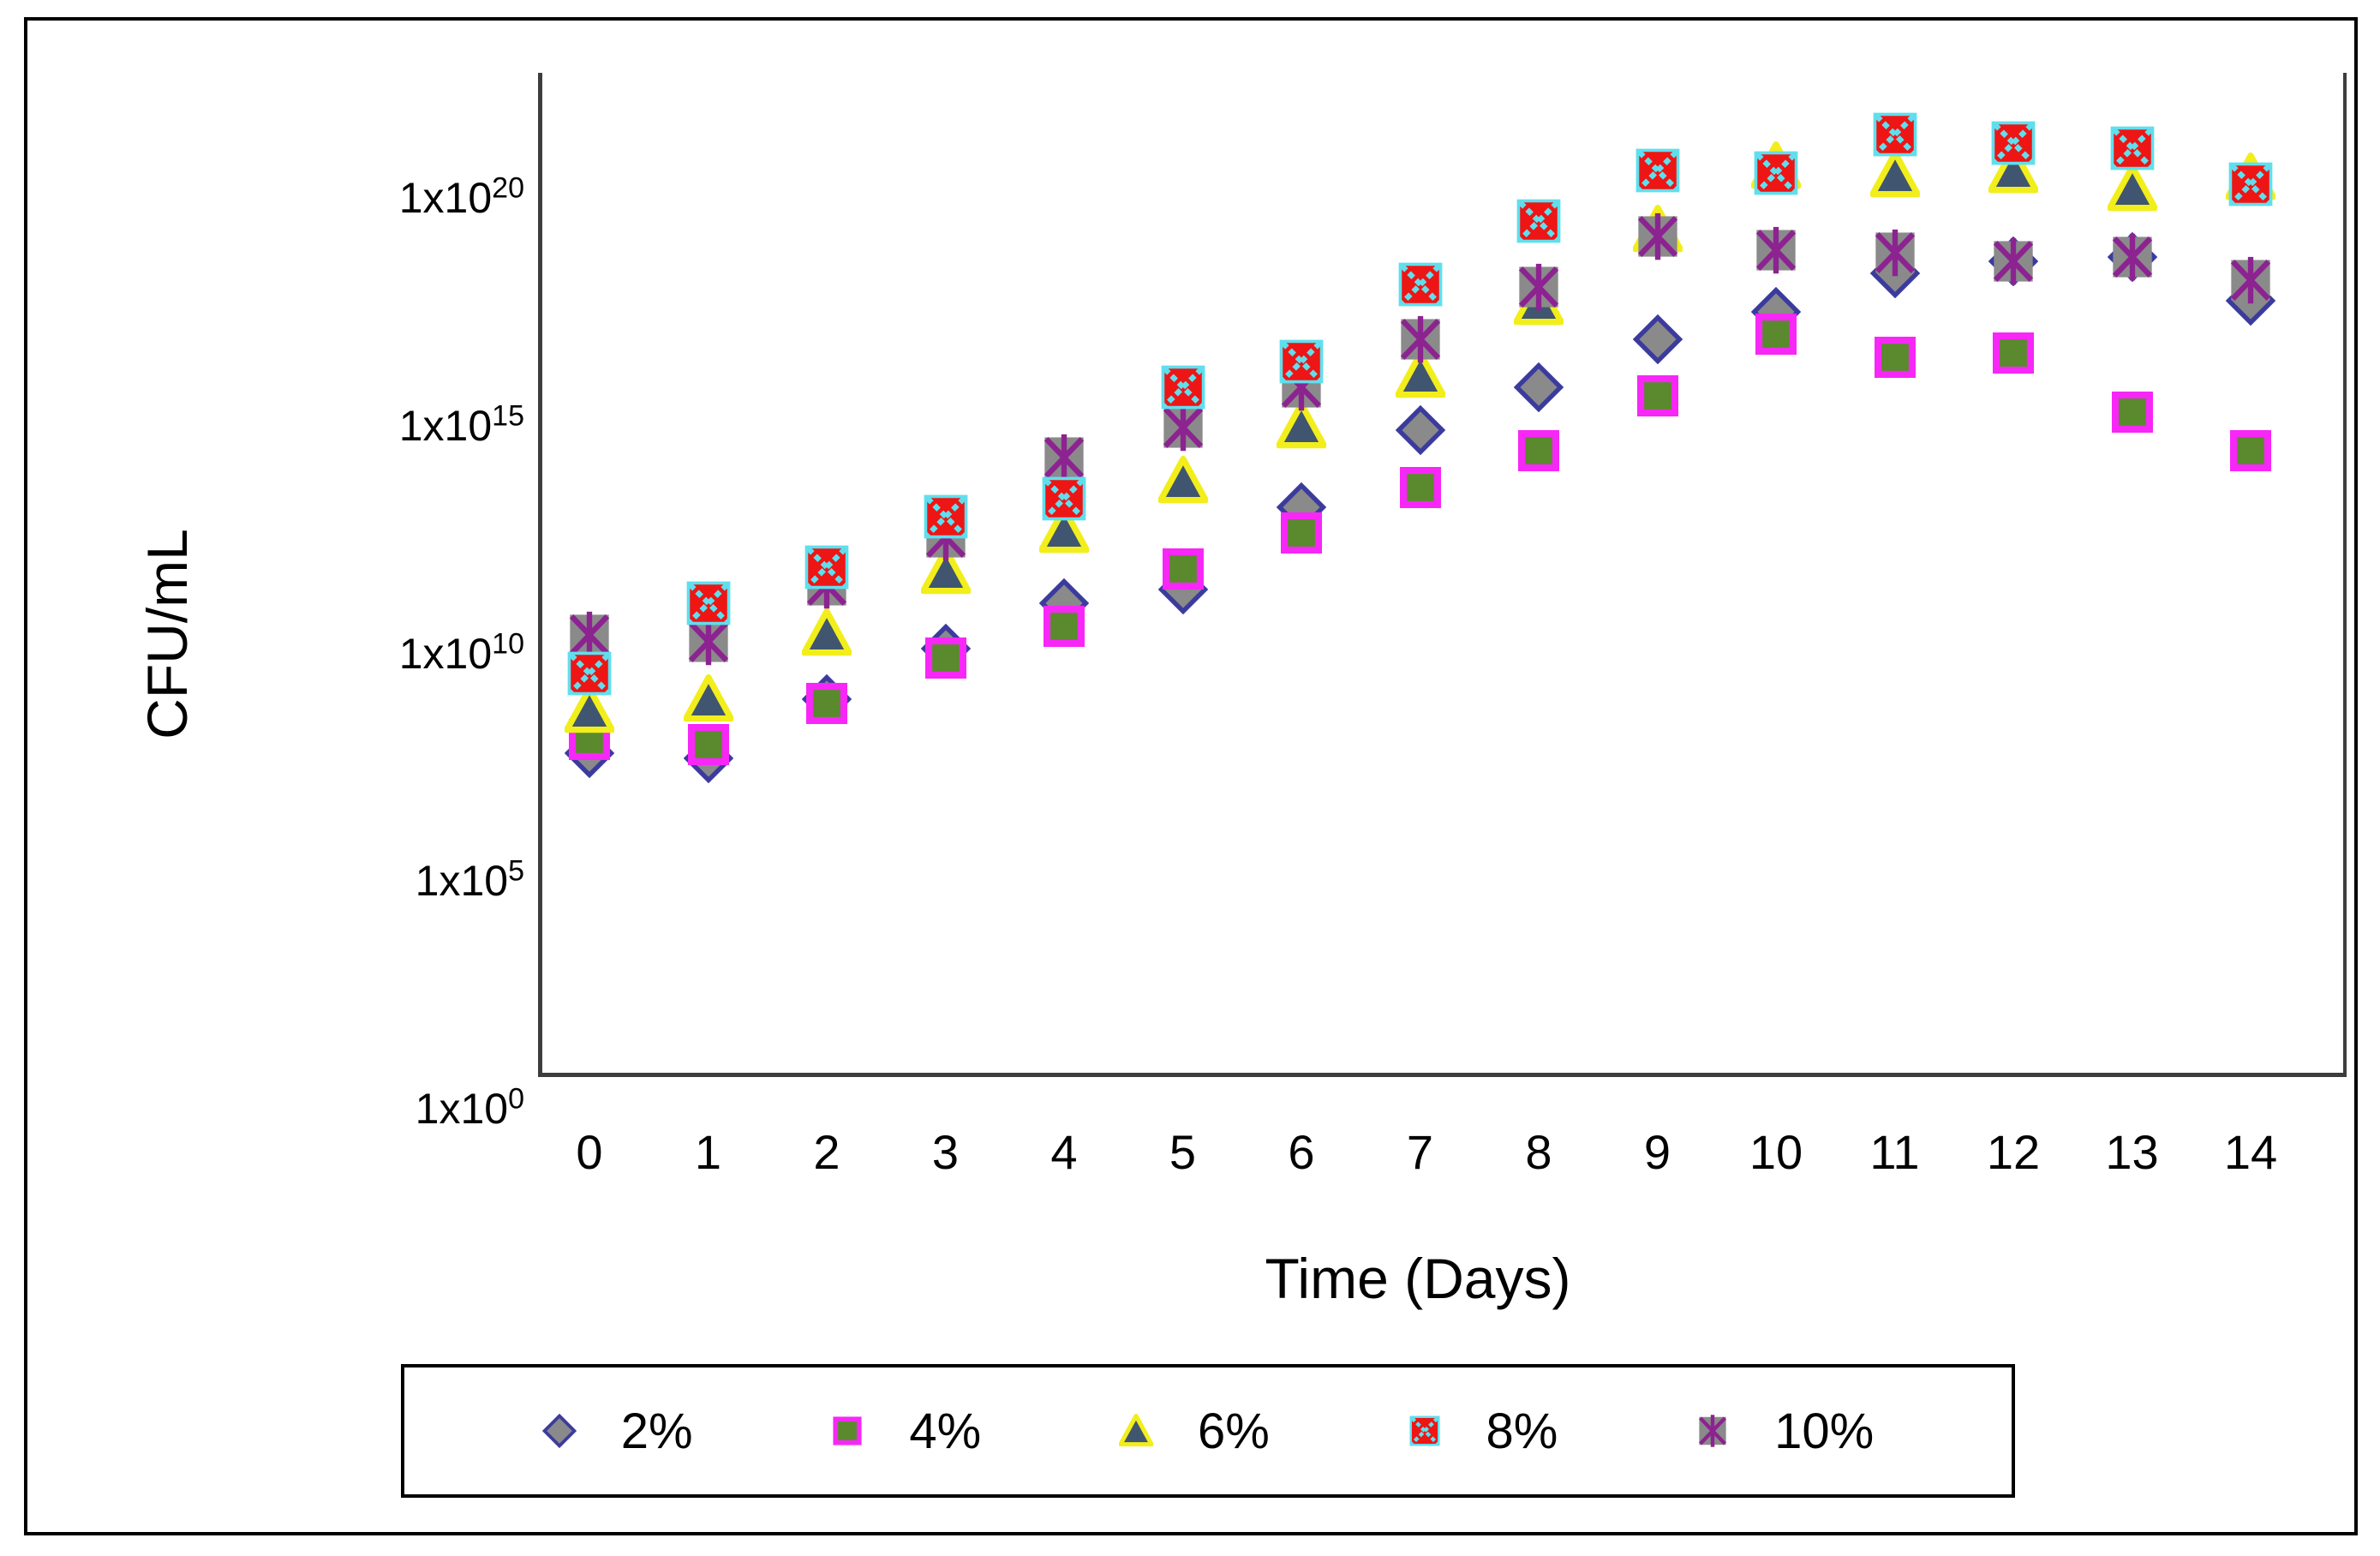 This screenshot has height=1556, width=2380. I want to click on x-tick-label-7: 7, so click(1420, 1152).